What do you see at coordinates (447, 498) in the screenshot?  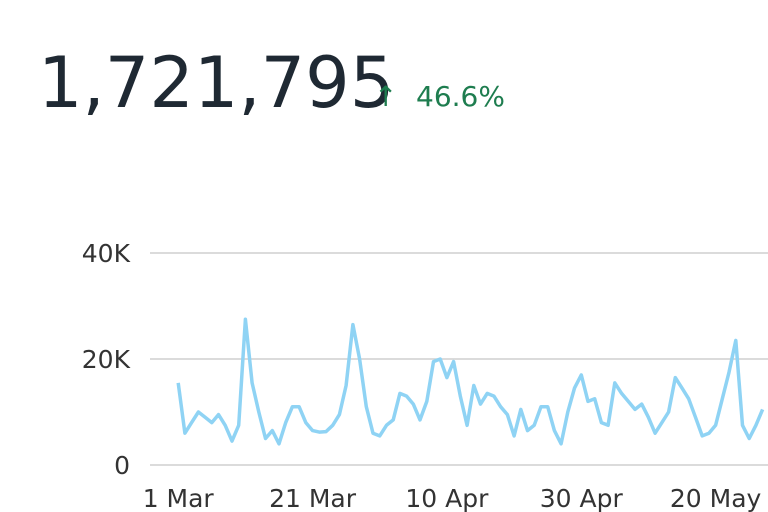 I see `x-tick-label: 10 Apr` at bounding box center [447, 498].